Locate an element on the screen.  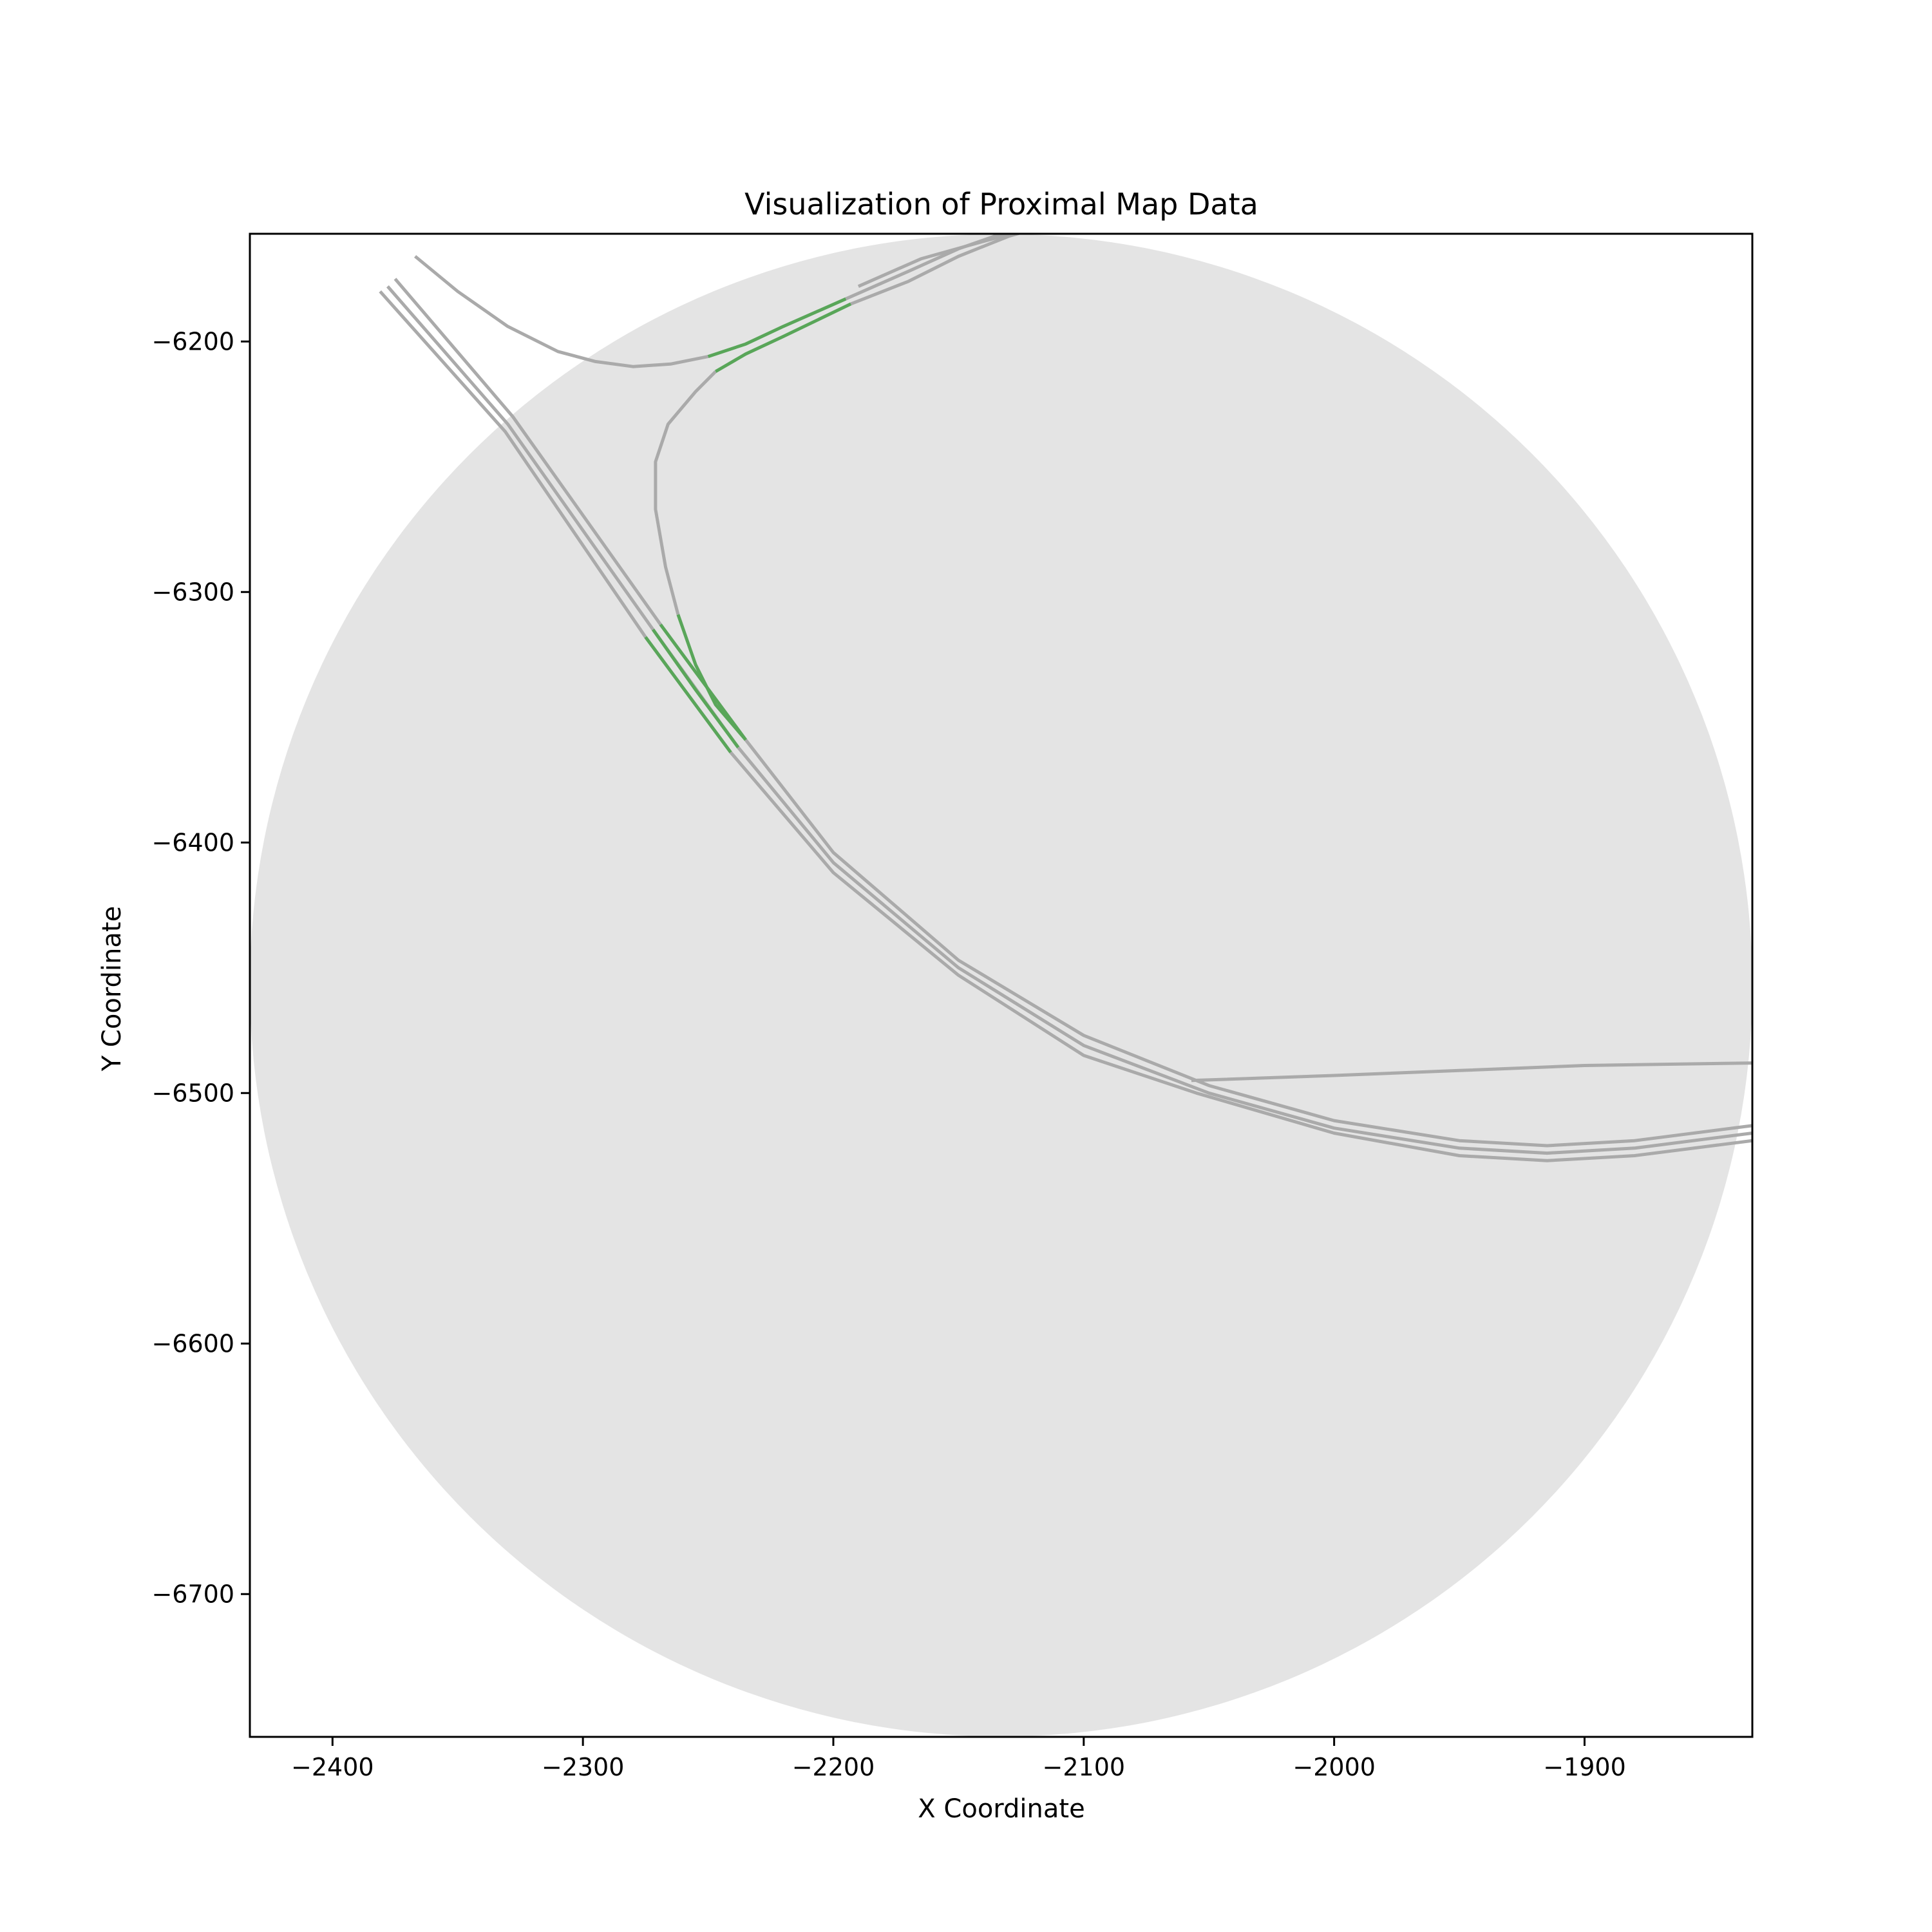
x-tick-label: −2300 is located at coordinates (583, 1767).